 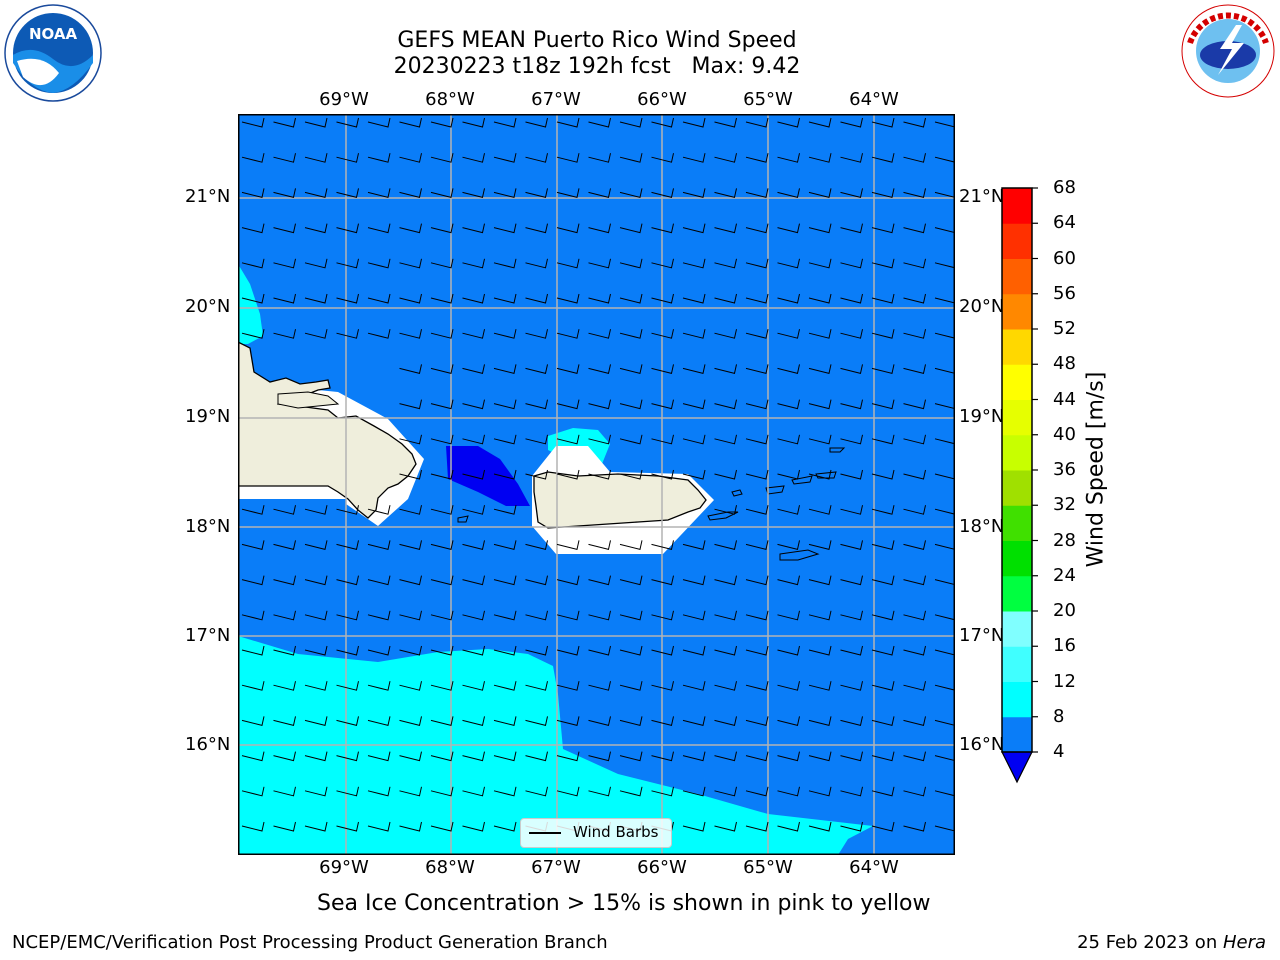 I want to click on chart-title-line1: GEFS MEAN Puerto Rico Wind Speed, so click(x=597, y=40).